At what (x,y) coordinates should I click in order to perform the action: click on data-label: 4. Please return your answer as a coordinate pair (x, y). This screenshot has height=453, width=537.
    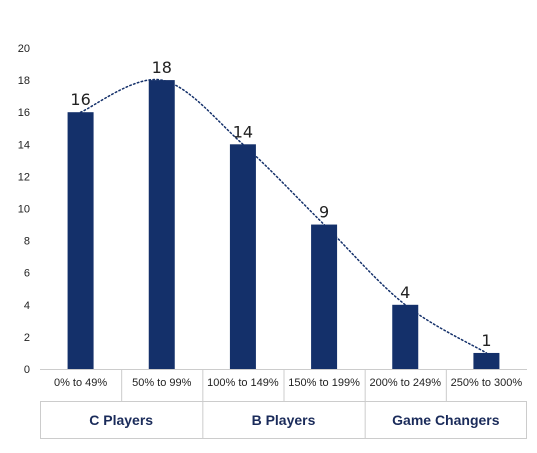
    Looking at the image, I should click on (405, 292).